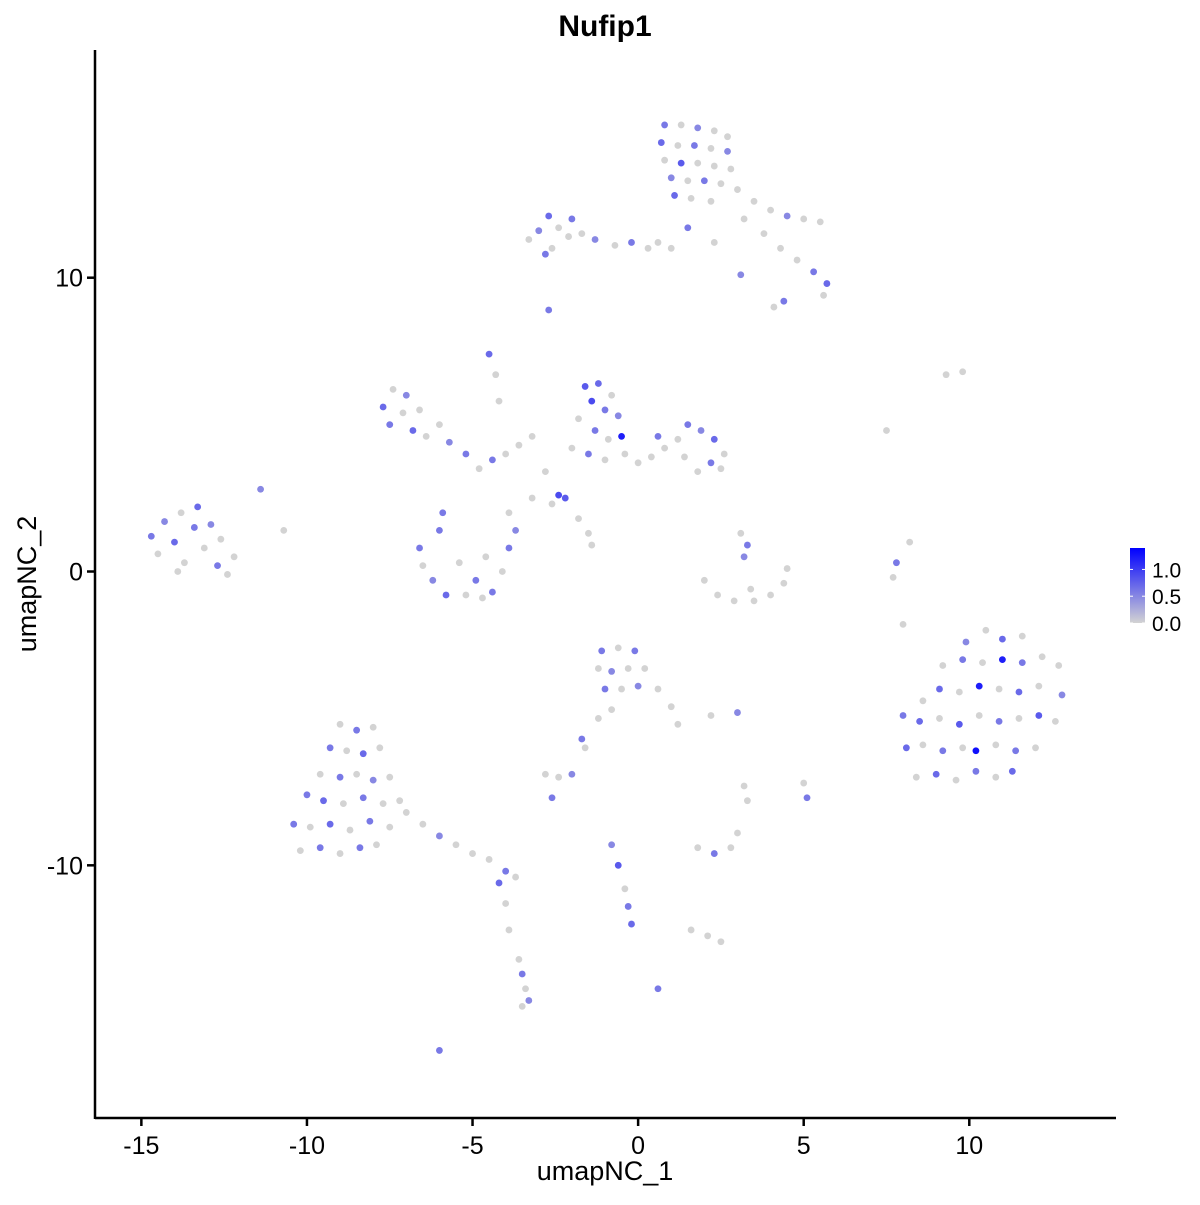  I want to click on y-tick-label: 0, so click(76, 573).